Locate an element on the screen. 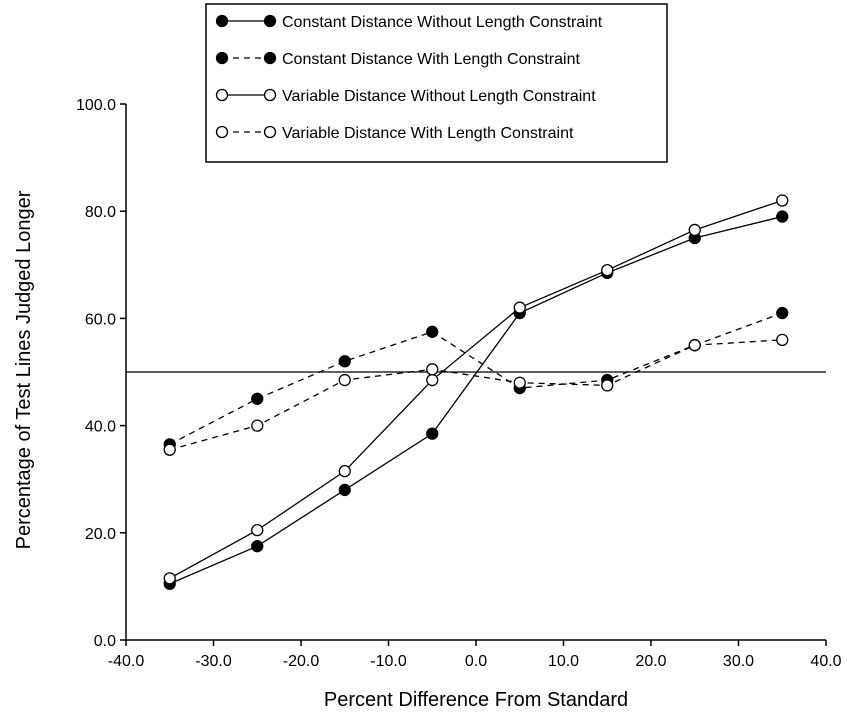 This screenshot has width=847, height=712. y-tick-label: 100.0 is located at coordinates (96, 105).